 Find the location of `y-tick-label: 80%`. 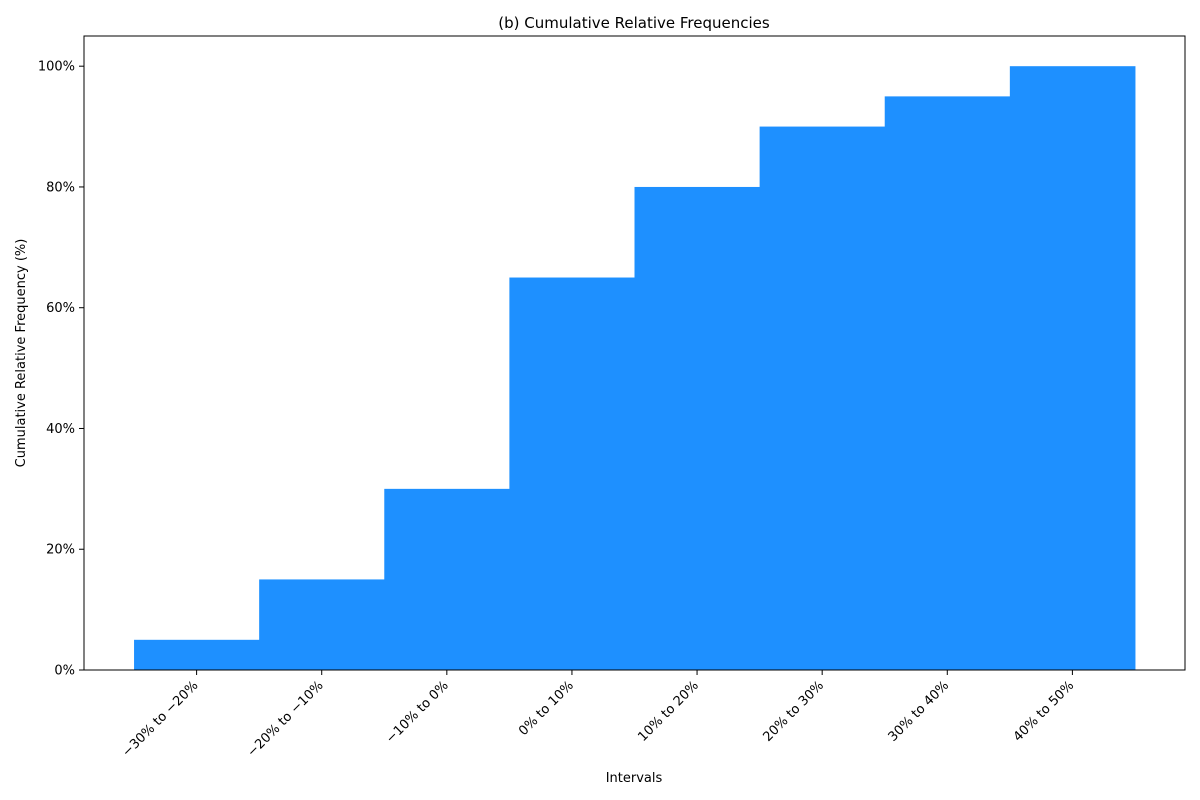

y-tick-label: 80% is located at coordinates (60, 187).